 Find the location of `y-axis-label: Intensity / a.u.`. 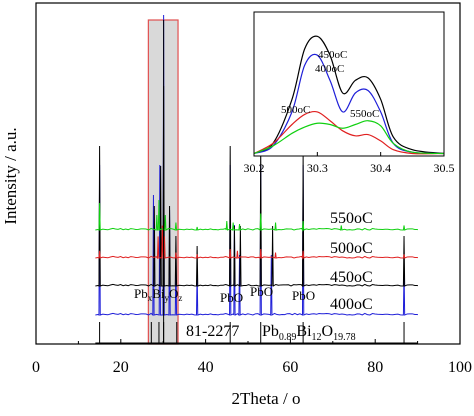

y-axis-label: Intensity / a.u. is located at coordinates (10, 175).